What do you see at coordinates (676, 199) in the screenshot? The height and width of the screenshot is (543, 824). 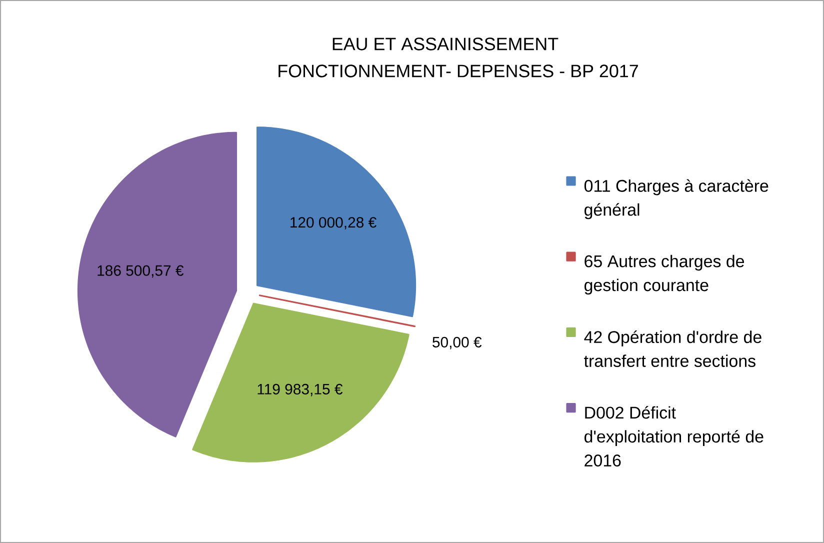 I see `legend-label: 011 Charges à caractère général` at bounding box center [676, 199].